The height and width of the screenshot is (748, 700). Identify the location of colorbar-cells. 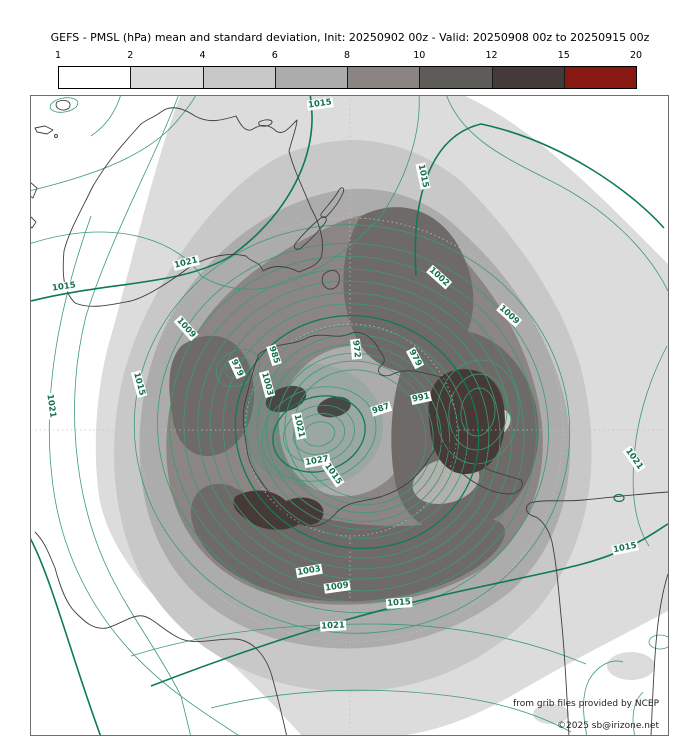
(347, 77).